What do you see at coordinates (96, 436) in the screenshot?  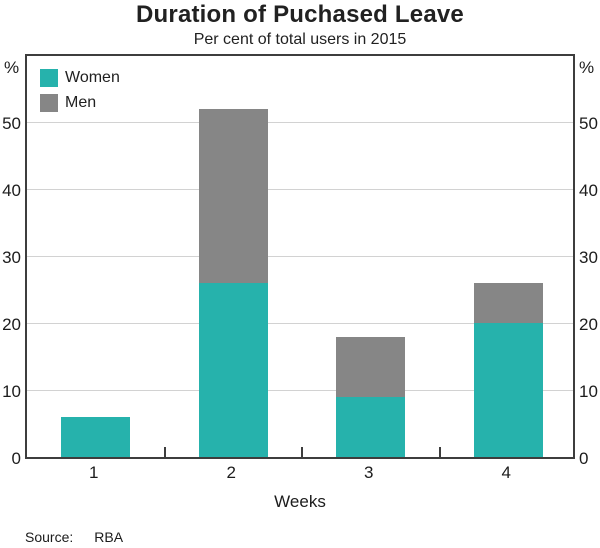 I see `bar-1-women` at bounding box center [96, 436].